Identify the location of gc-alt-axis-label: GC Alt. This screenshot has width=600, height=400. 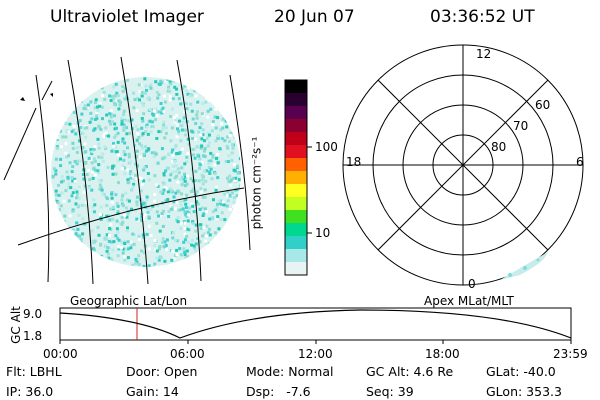
(15, 325).